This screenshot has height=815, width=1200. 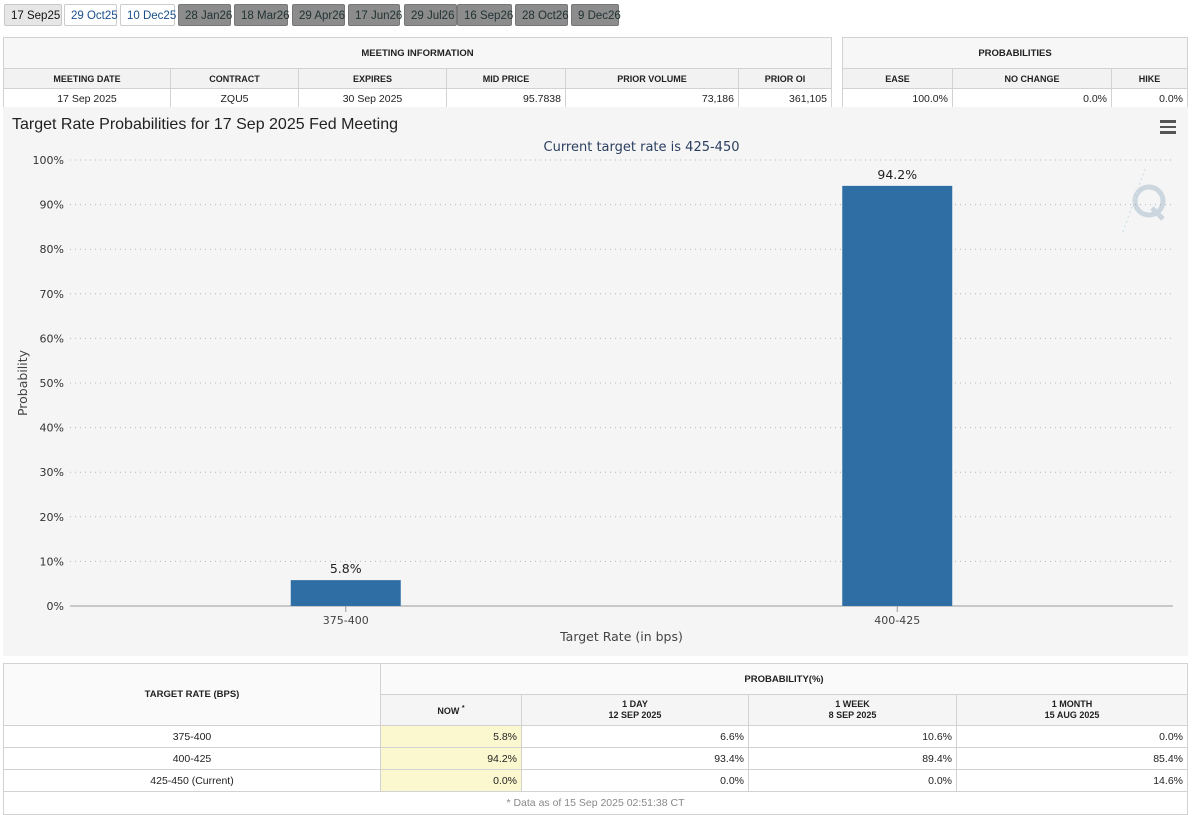 I want to click on week-cell: 10.6%, so click(x=852, y=736).